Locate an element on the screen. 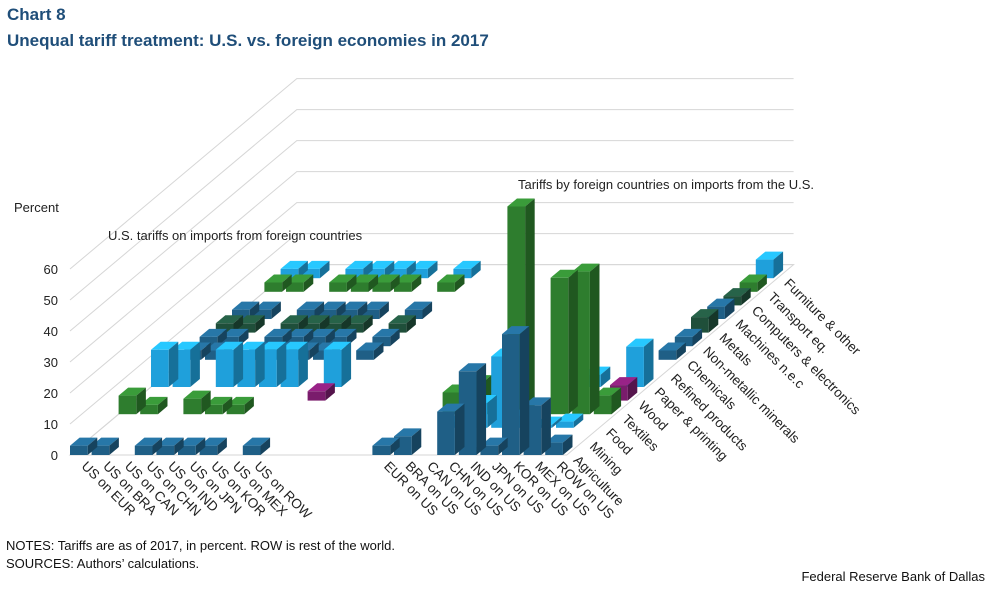  y-tick-label: 0 is located at coordinates (54, 455).